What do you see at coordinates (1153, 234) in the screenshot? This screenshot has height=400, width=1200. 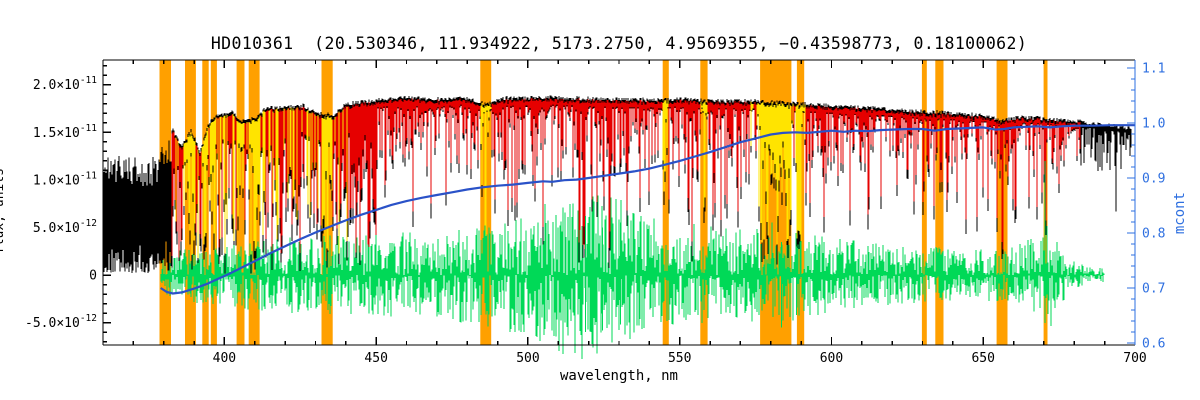 I see `right-tick-label: 0.8` at bounding box center [1153, 234].